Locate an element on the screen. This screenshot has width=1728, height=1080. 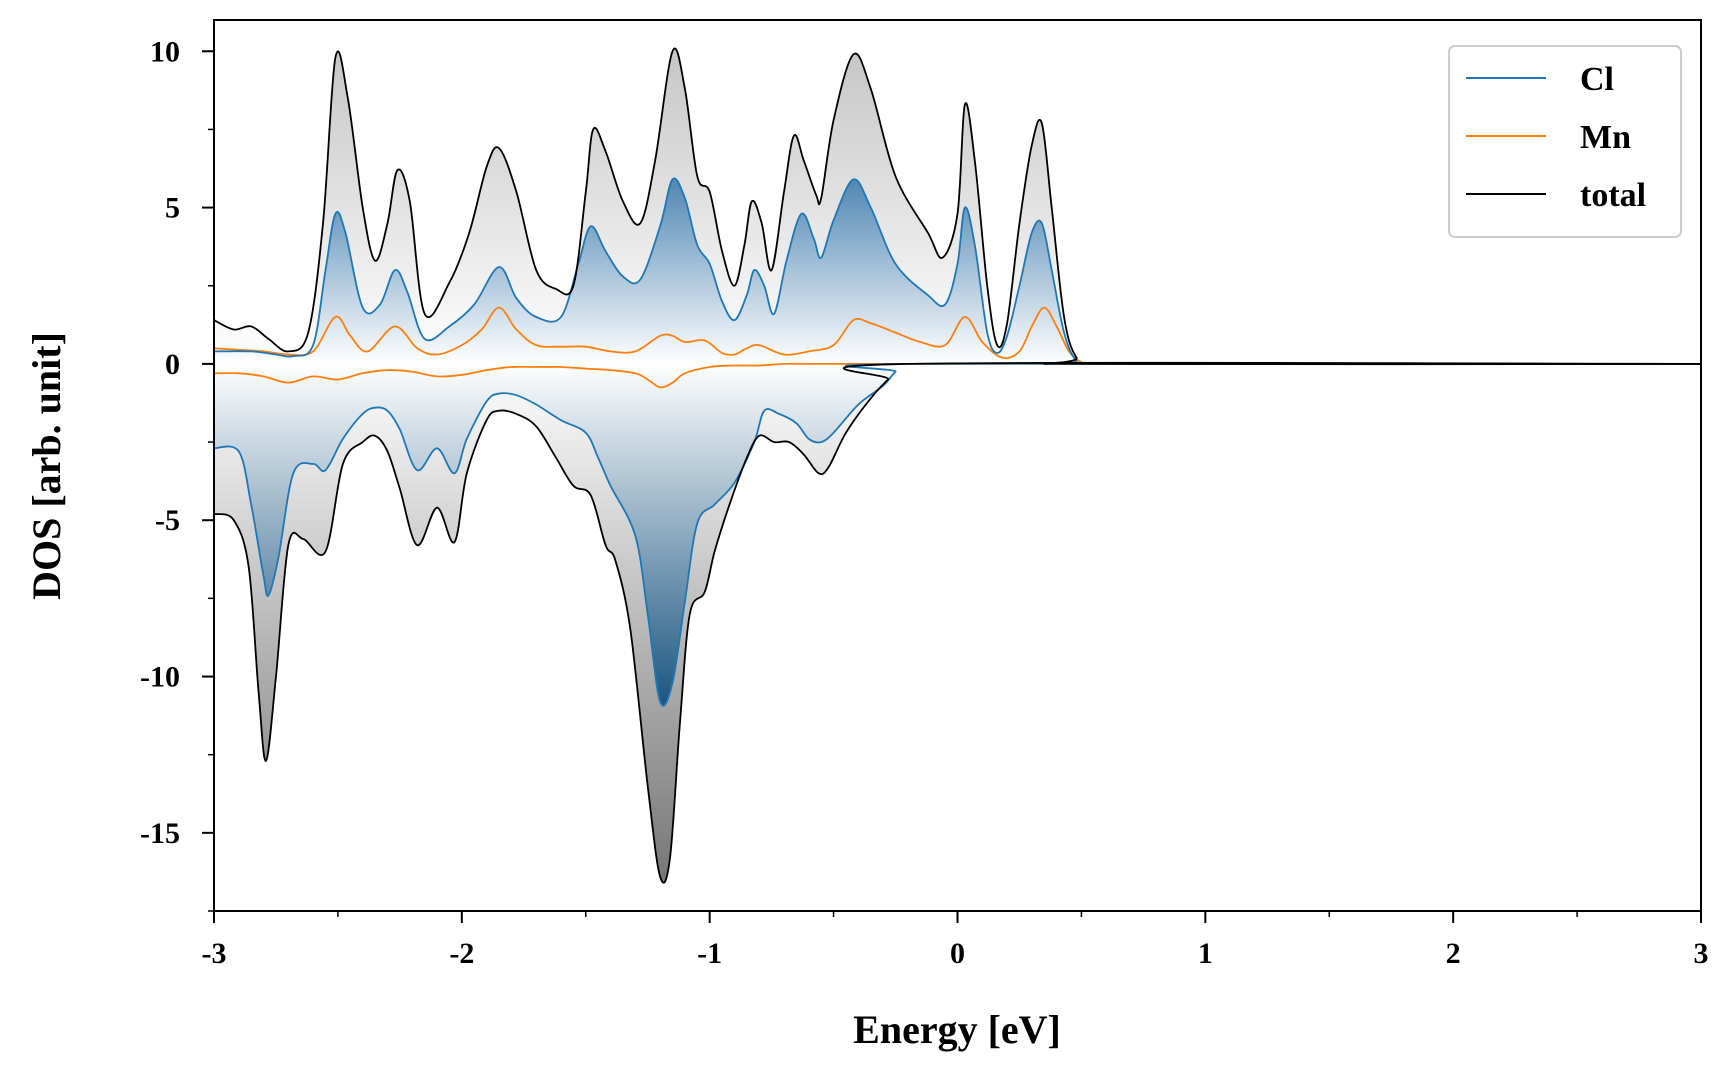
y-tick-label: -15 is located at coordinates (160, 833).